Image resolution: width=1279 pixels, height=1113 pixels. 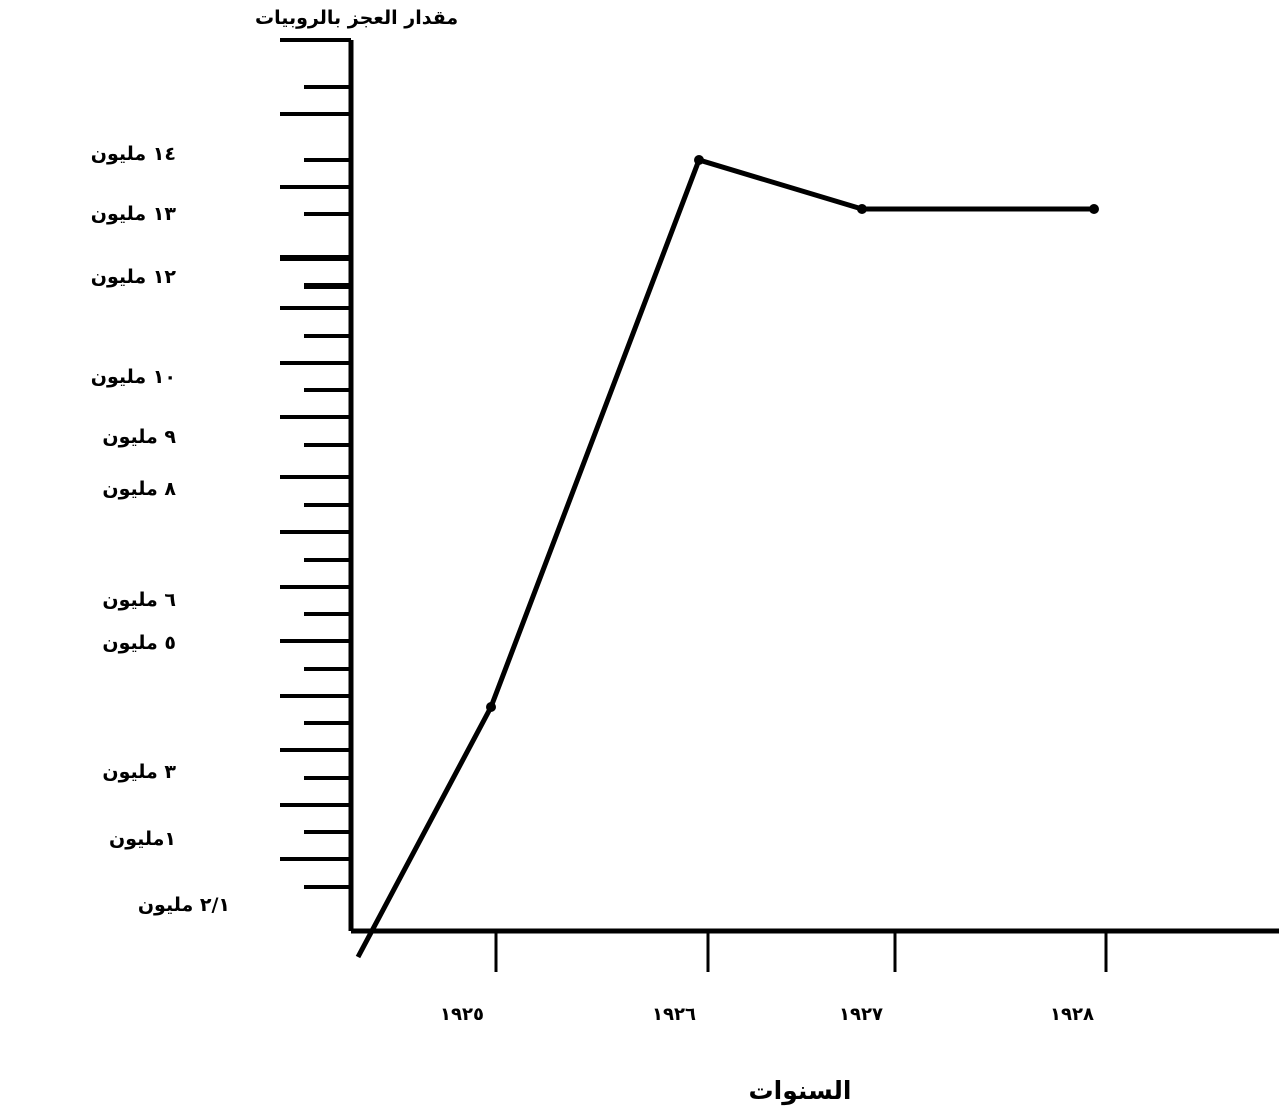 What do you see at coordinates (800, 1091) in the screenshot?
I see `x-axis-title: السنوات` at bounding box center [800, 1091].